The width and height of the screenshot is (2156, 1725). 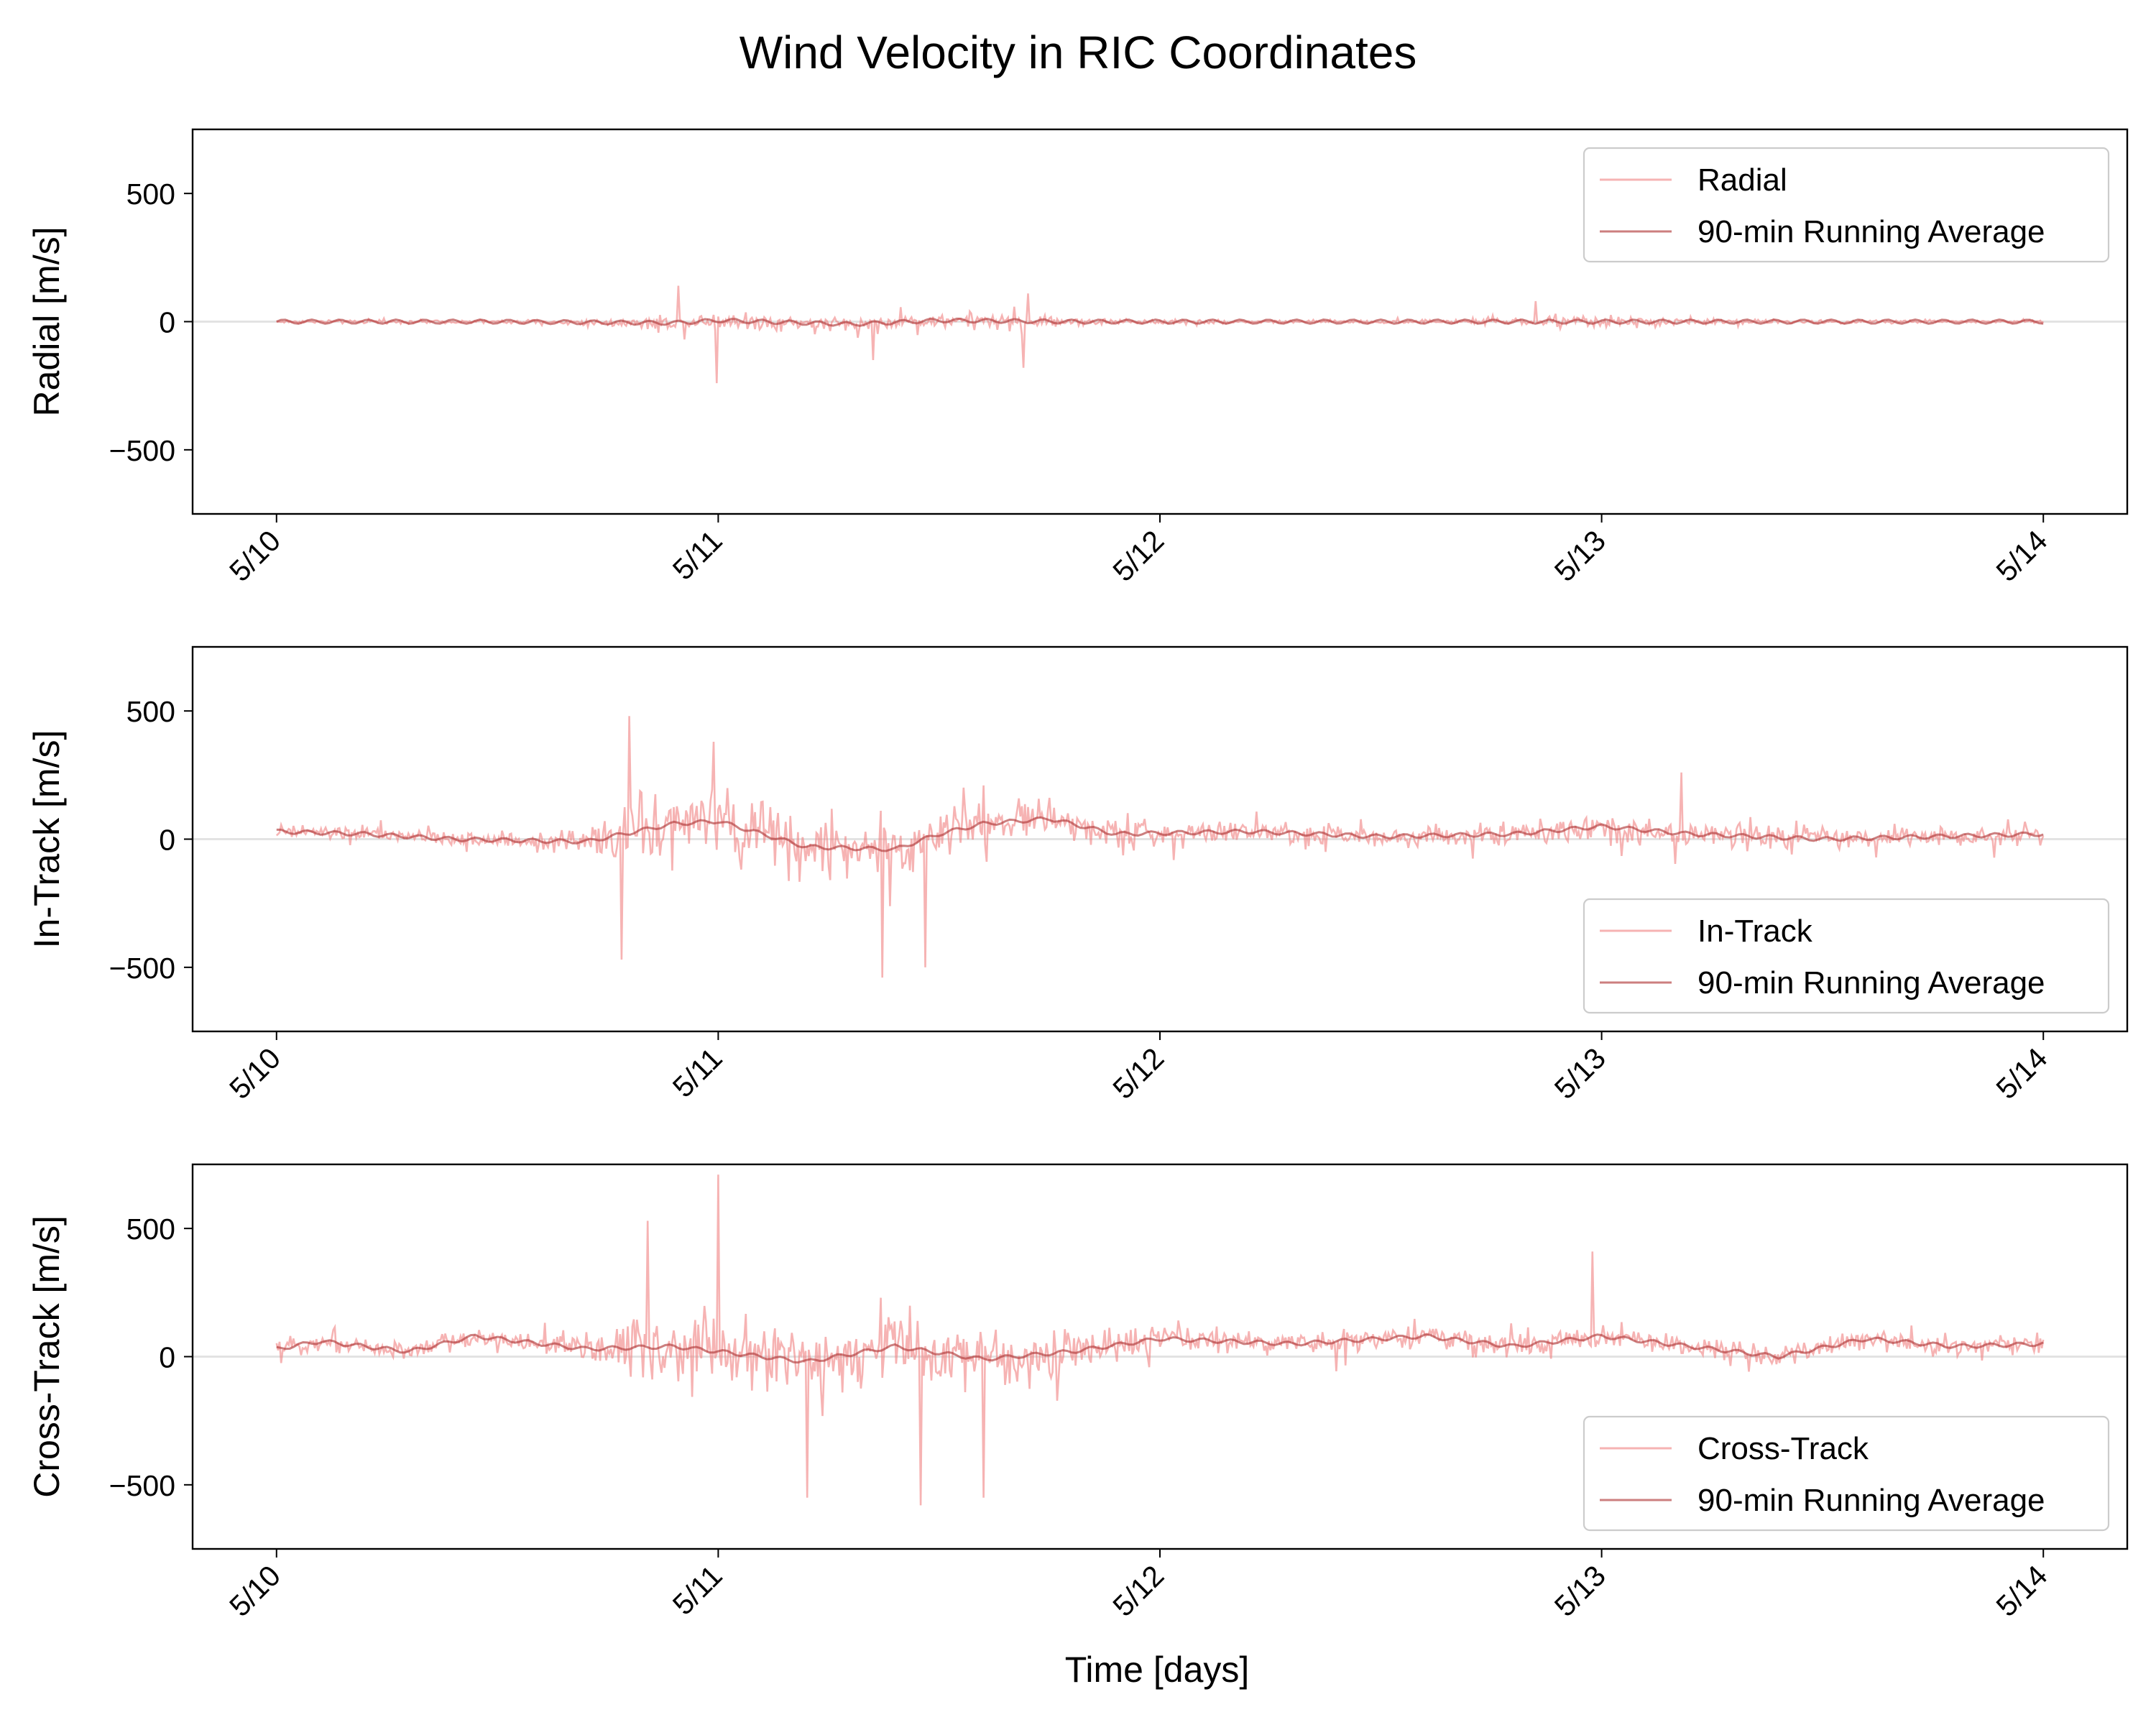 What do you see at coordinates (1157, 1670) in the screenshot?
I see `x-axis-label: Time [days]` at bounding box center [1157, 1670].